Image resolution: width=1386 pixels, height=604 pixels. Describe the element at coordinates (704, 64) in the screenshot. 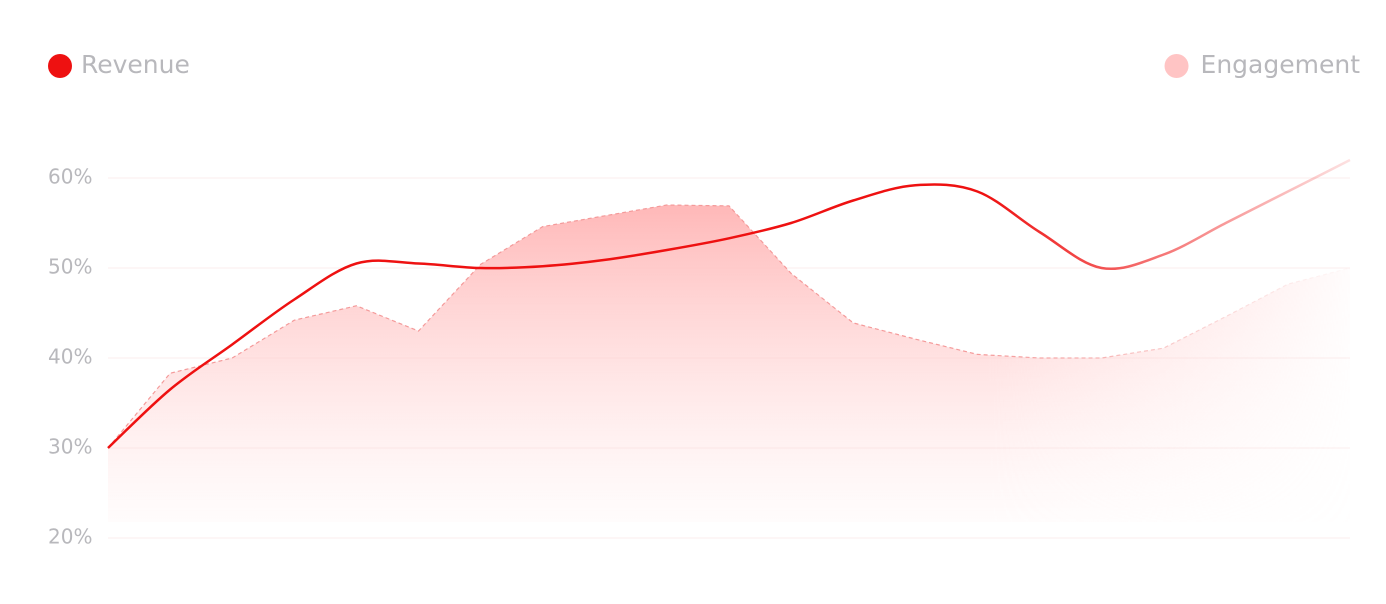

I see `legend: Revenue Engagement` at that location.